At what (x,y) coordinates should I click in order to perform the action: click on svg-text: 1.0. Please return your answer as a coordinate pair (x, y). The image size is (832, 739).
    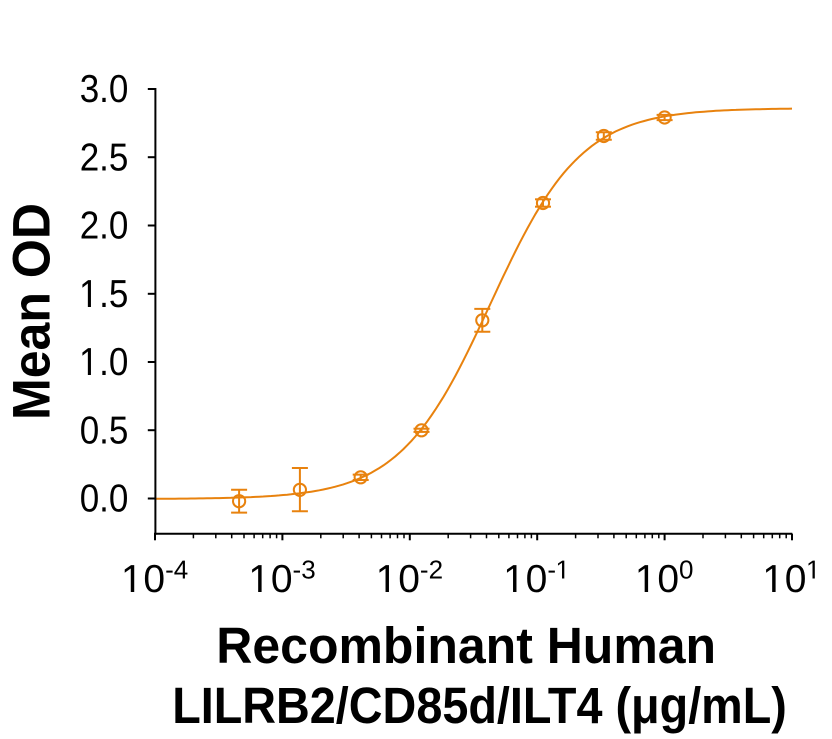
    Looking at the image, I should click on (104, 362).